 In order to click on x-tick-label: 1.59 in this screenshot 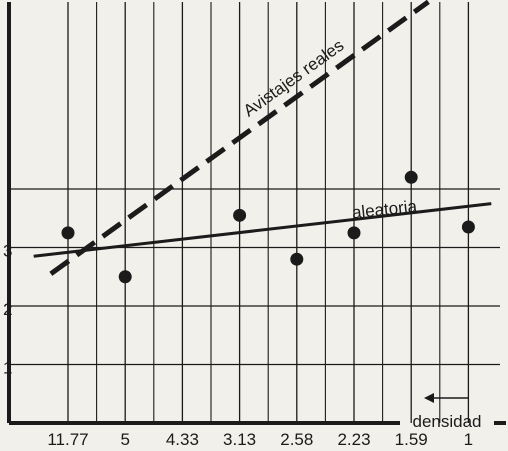, I will do `click(411, 439)`.